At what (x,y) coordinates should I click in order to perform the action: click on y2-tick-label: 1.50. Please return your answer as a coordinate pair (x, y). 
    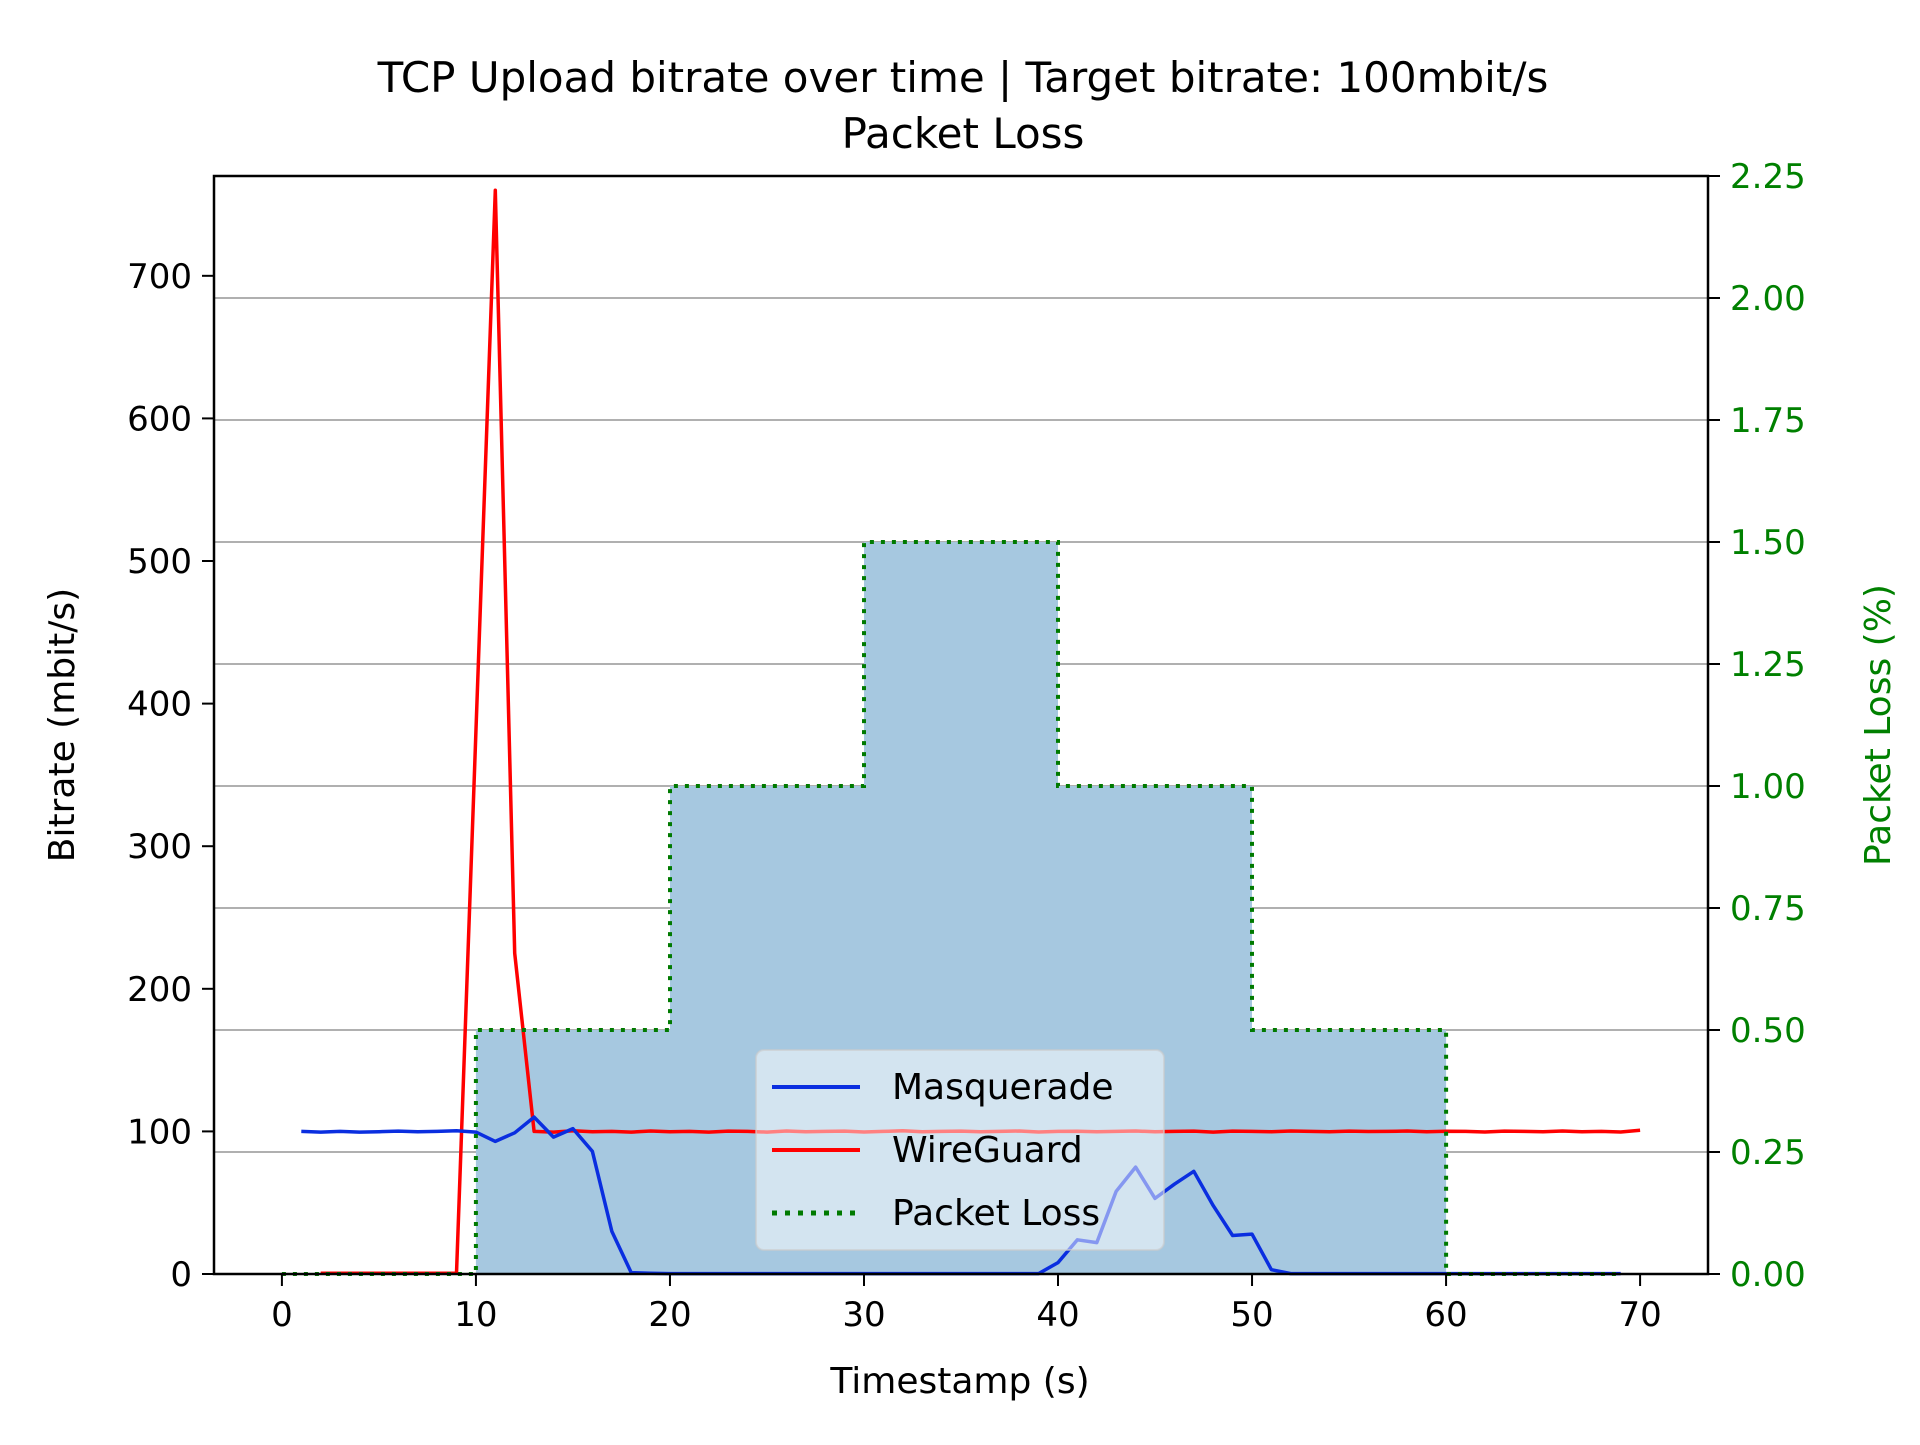
    Looking at the image, I should click on (1768, 543).